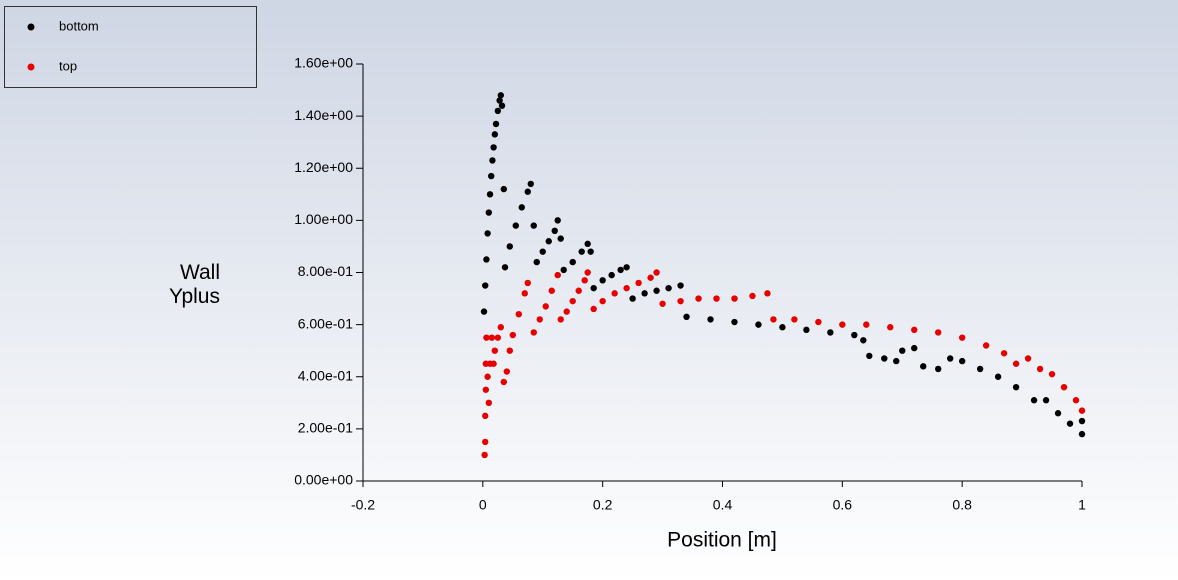 This screenshot has height=580, width=1178. What do you see at coordinates (962, 505) in the screenshot?
I see `x-tick-label: 0.8` at bounding box center [962, 505].